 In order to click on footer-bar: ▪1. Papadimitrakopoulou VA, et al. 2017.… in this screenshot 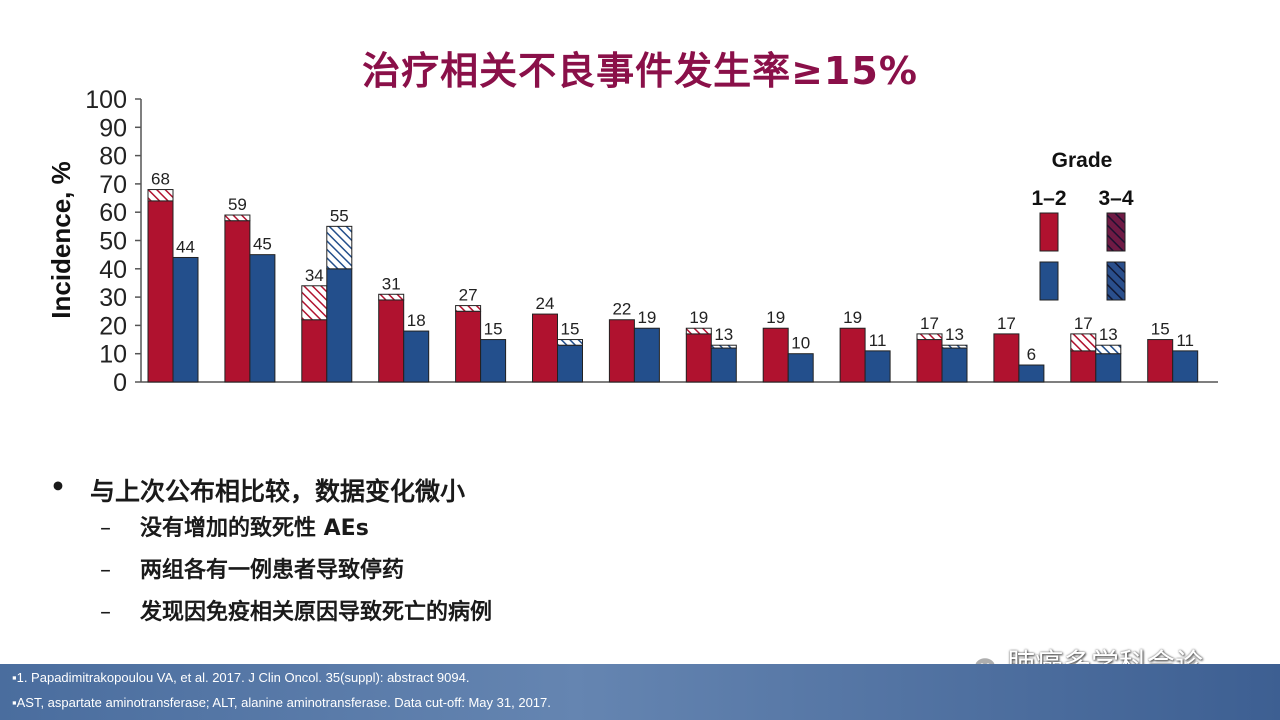, I will do `click(640, 692)`.